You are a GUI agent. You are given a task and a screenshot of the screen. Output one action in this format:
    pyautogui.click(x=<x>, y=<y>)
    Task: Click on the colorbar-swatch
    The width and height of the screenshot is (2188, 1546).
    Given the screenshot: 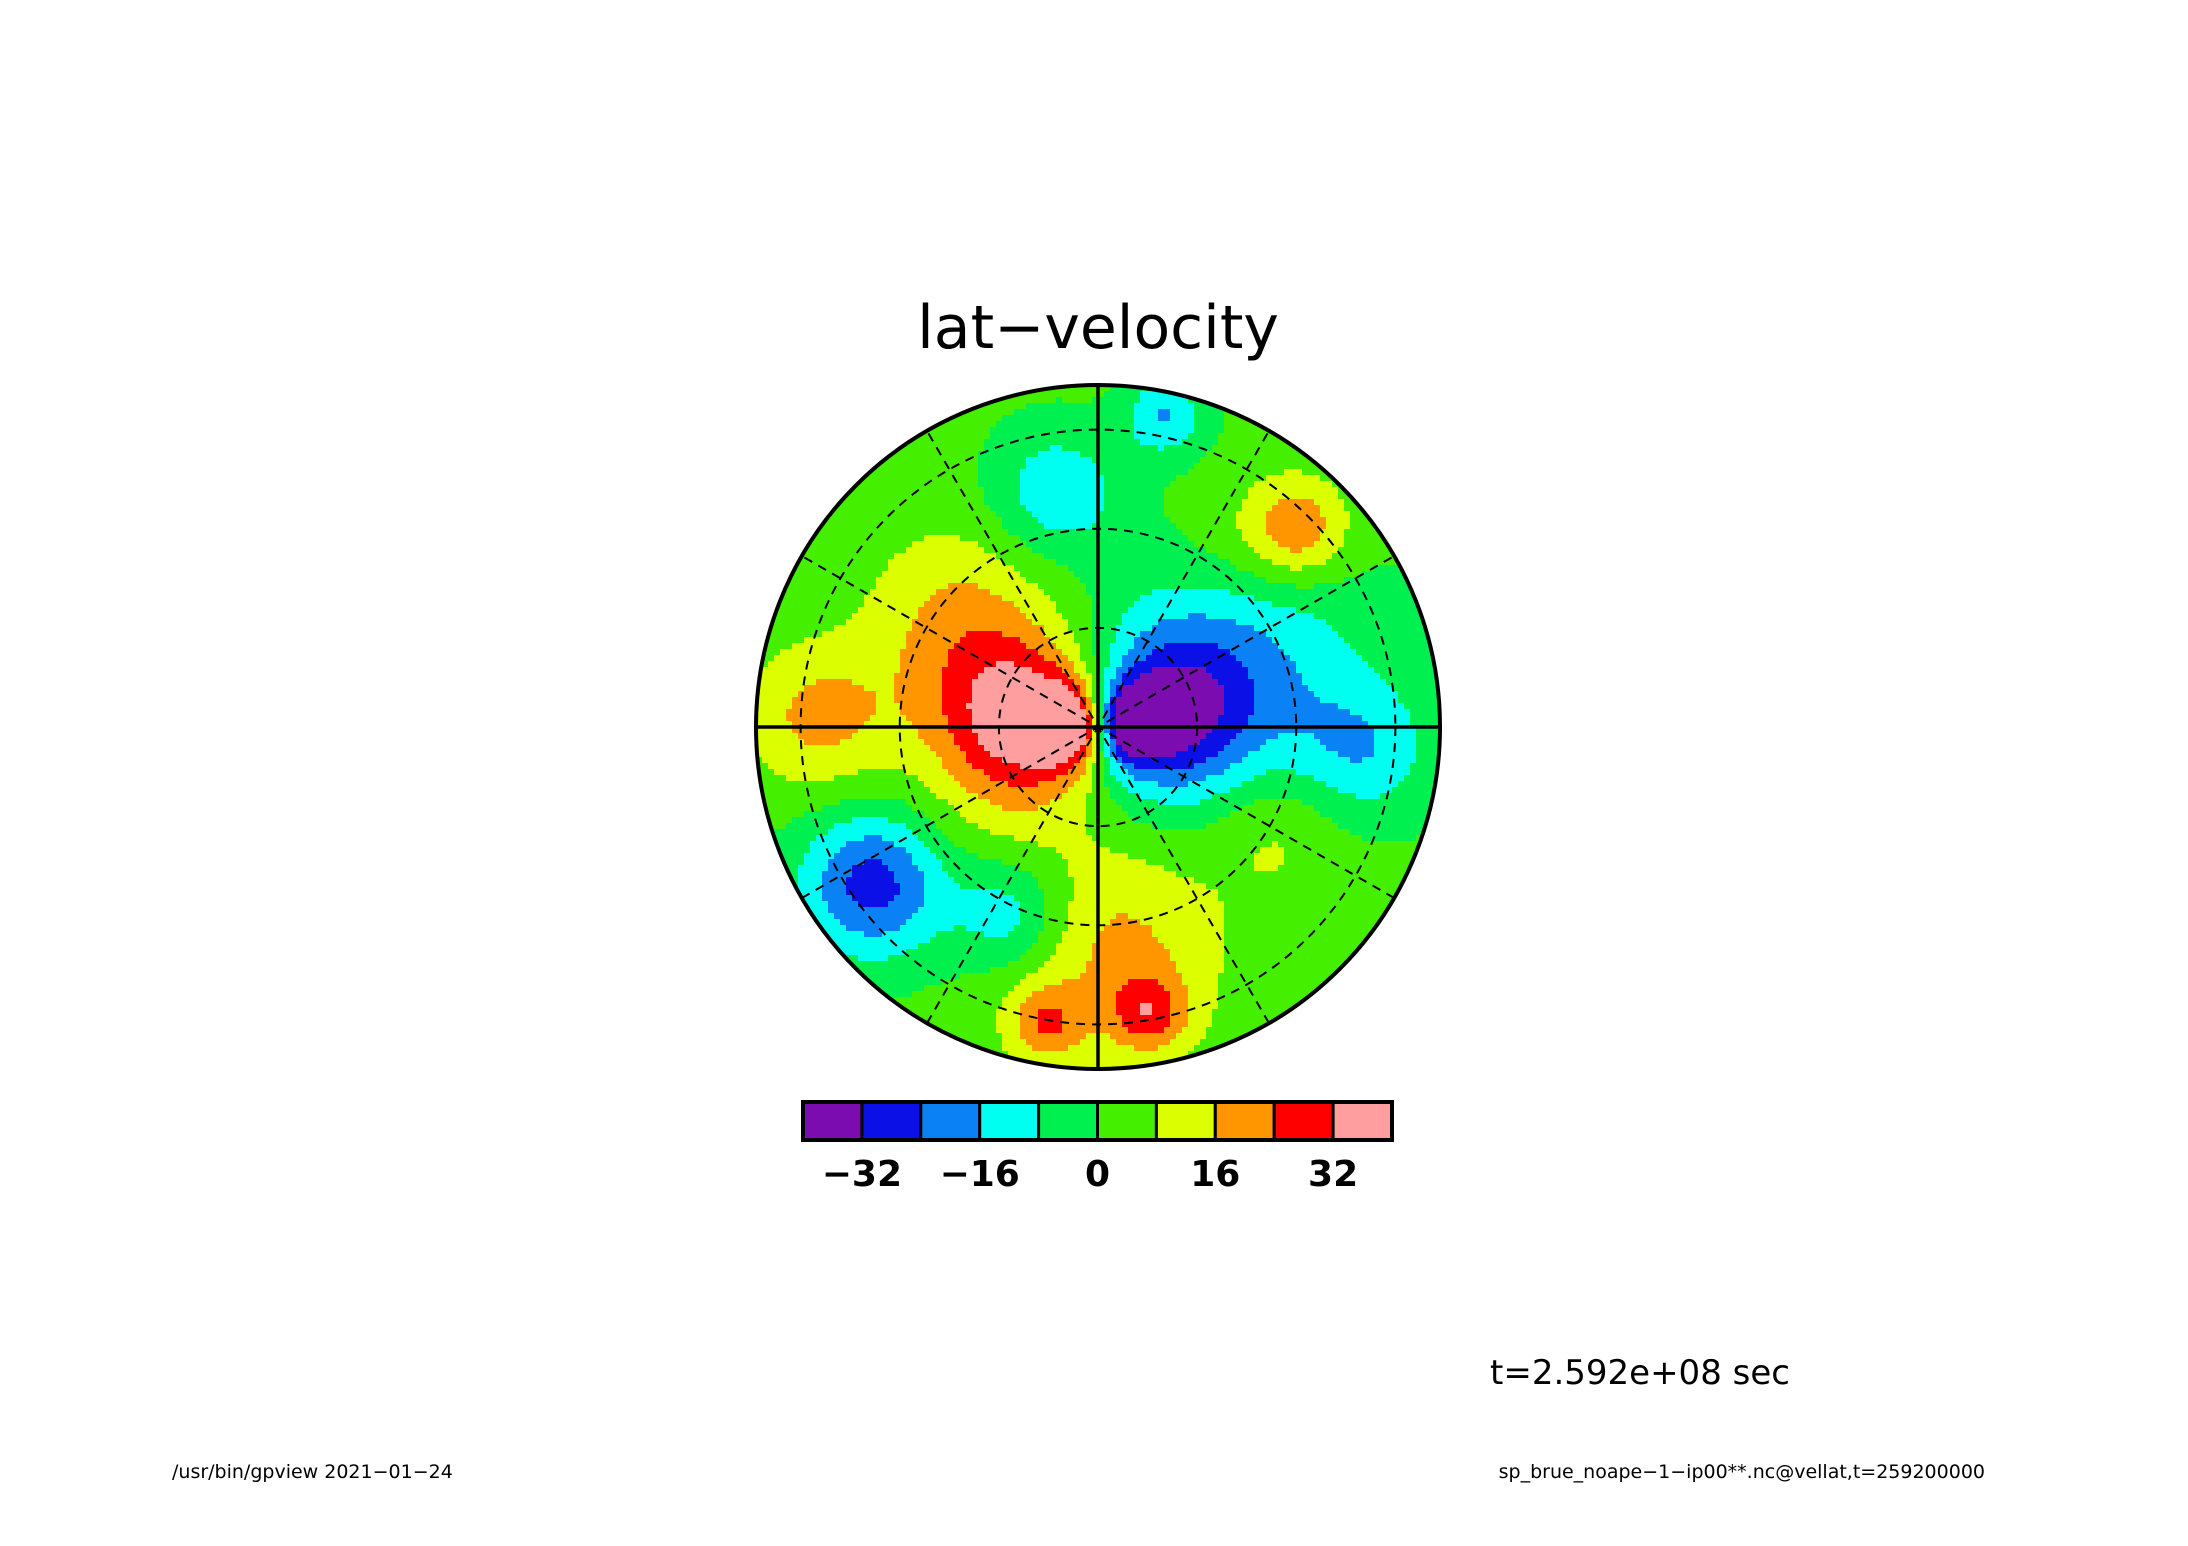 What is the action you would take?
    pyautogui.click(x=1009, y=1121)
    